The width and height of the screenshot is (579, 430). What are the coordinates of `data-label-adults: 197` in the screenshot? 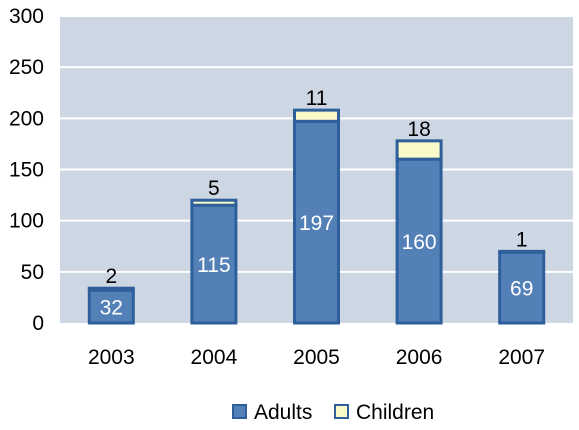 It's located at (316, 223).